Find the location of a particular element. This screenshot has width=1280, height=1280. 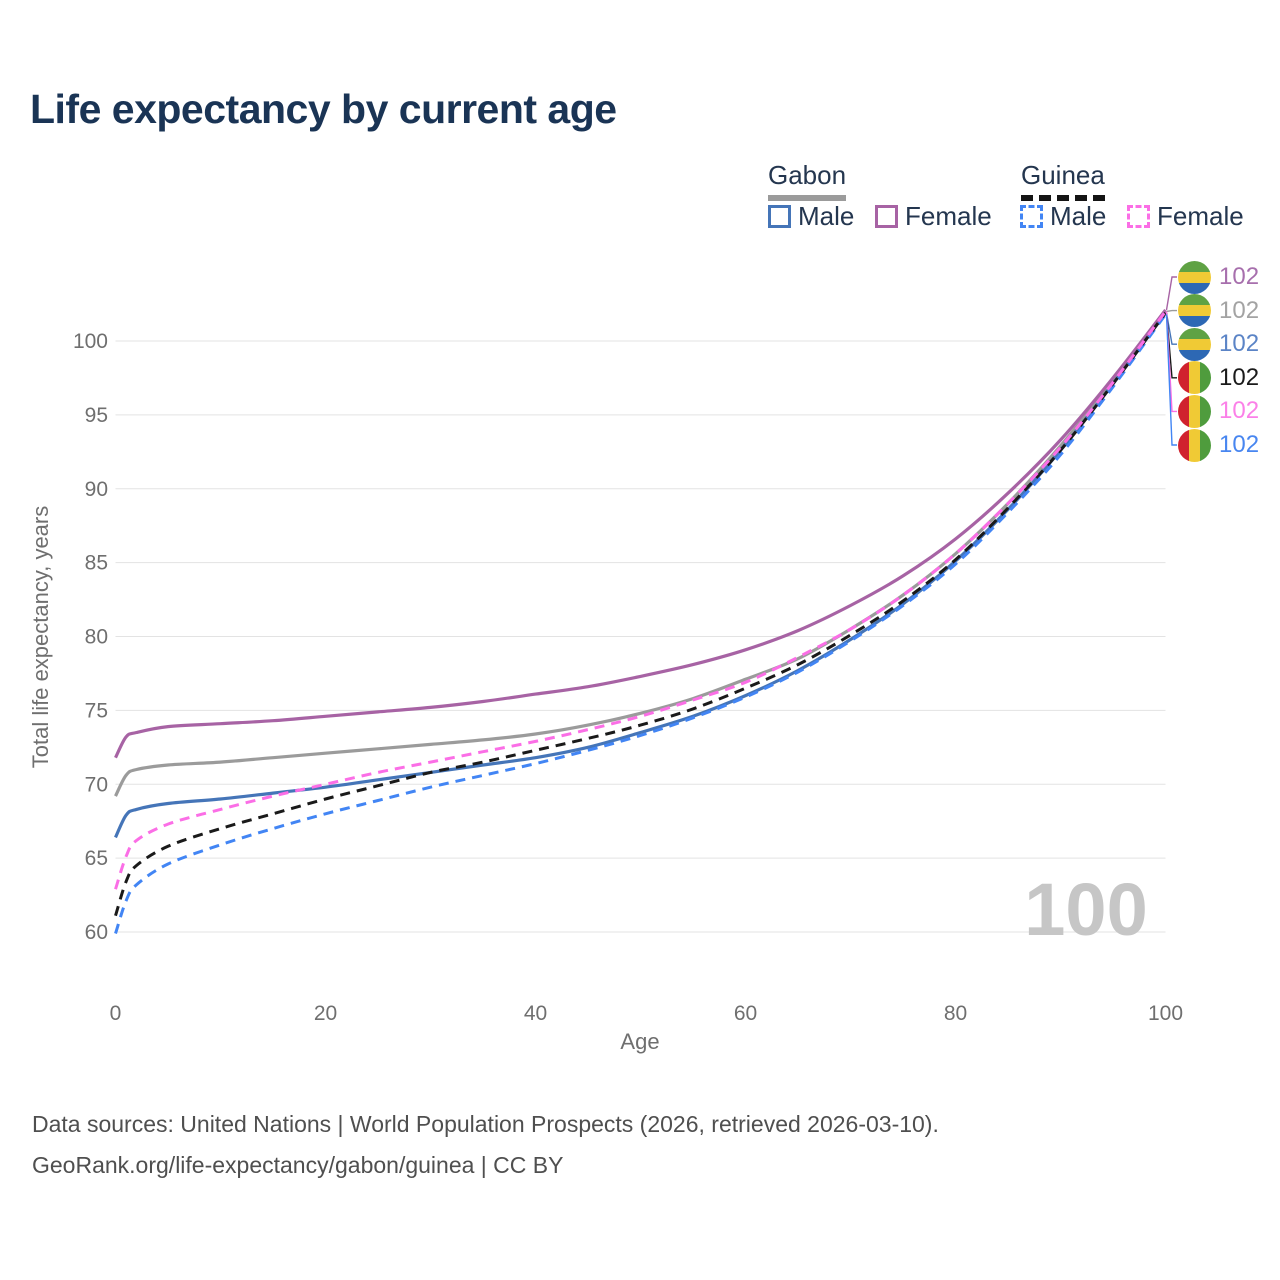

age-counter-watermark: 100 is located at coordinates (1085, 909).